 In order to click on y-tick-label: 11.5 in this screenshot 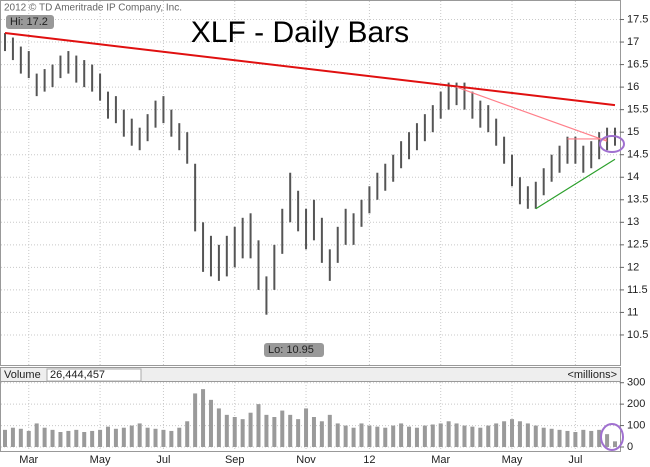, I will do `click(637, 290)`.